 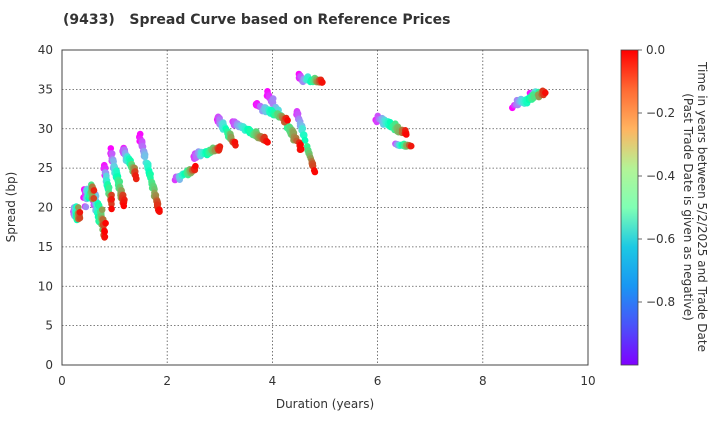 I want to click on y-tick-label: 20, so click(x=45, y=208).